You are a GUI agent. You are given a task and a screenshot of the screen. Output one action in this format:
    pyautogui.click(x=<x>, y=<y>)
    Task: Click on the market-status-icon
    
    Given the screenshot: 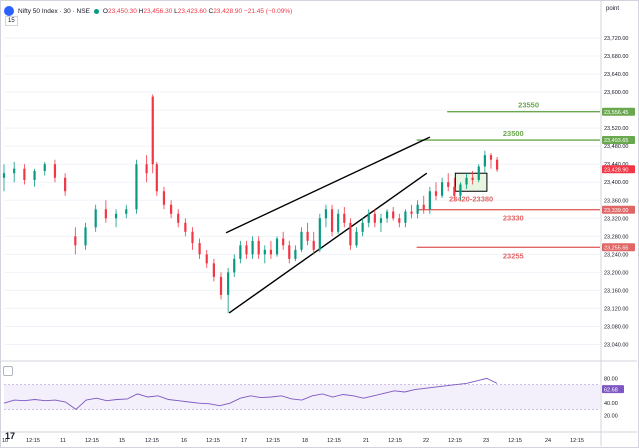 What is the action you would take?
    pyautogui.click(x=96, y=11)
    